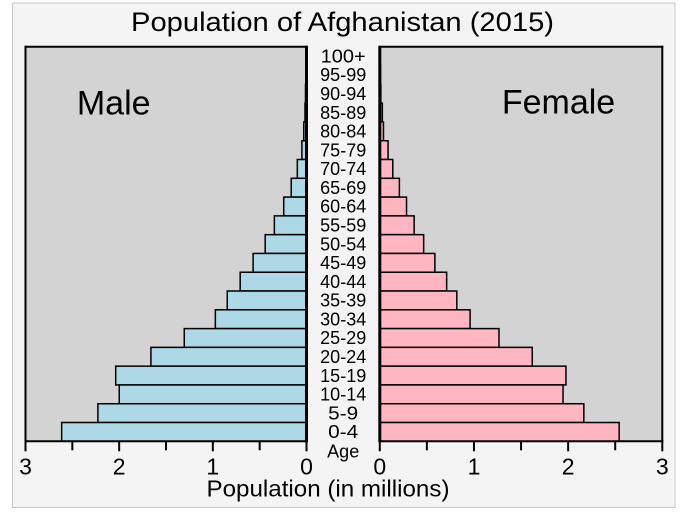 The width and height of the screenshot is (683, 512). Describe the element at coordinates (343, 413) in the screenshot. I see `svg-text: 5-9` at that location.